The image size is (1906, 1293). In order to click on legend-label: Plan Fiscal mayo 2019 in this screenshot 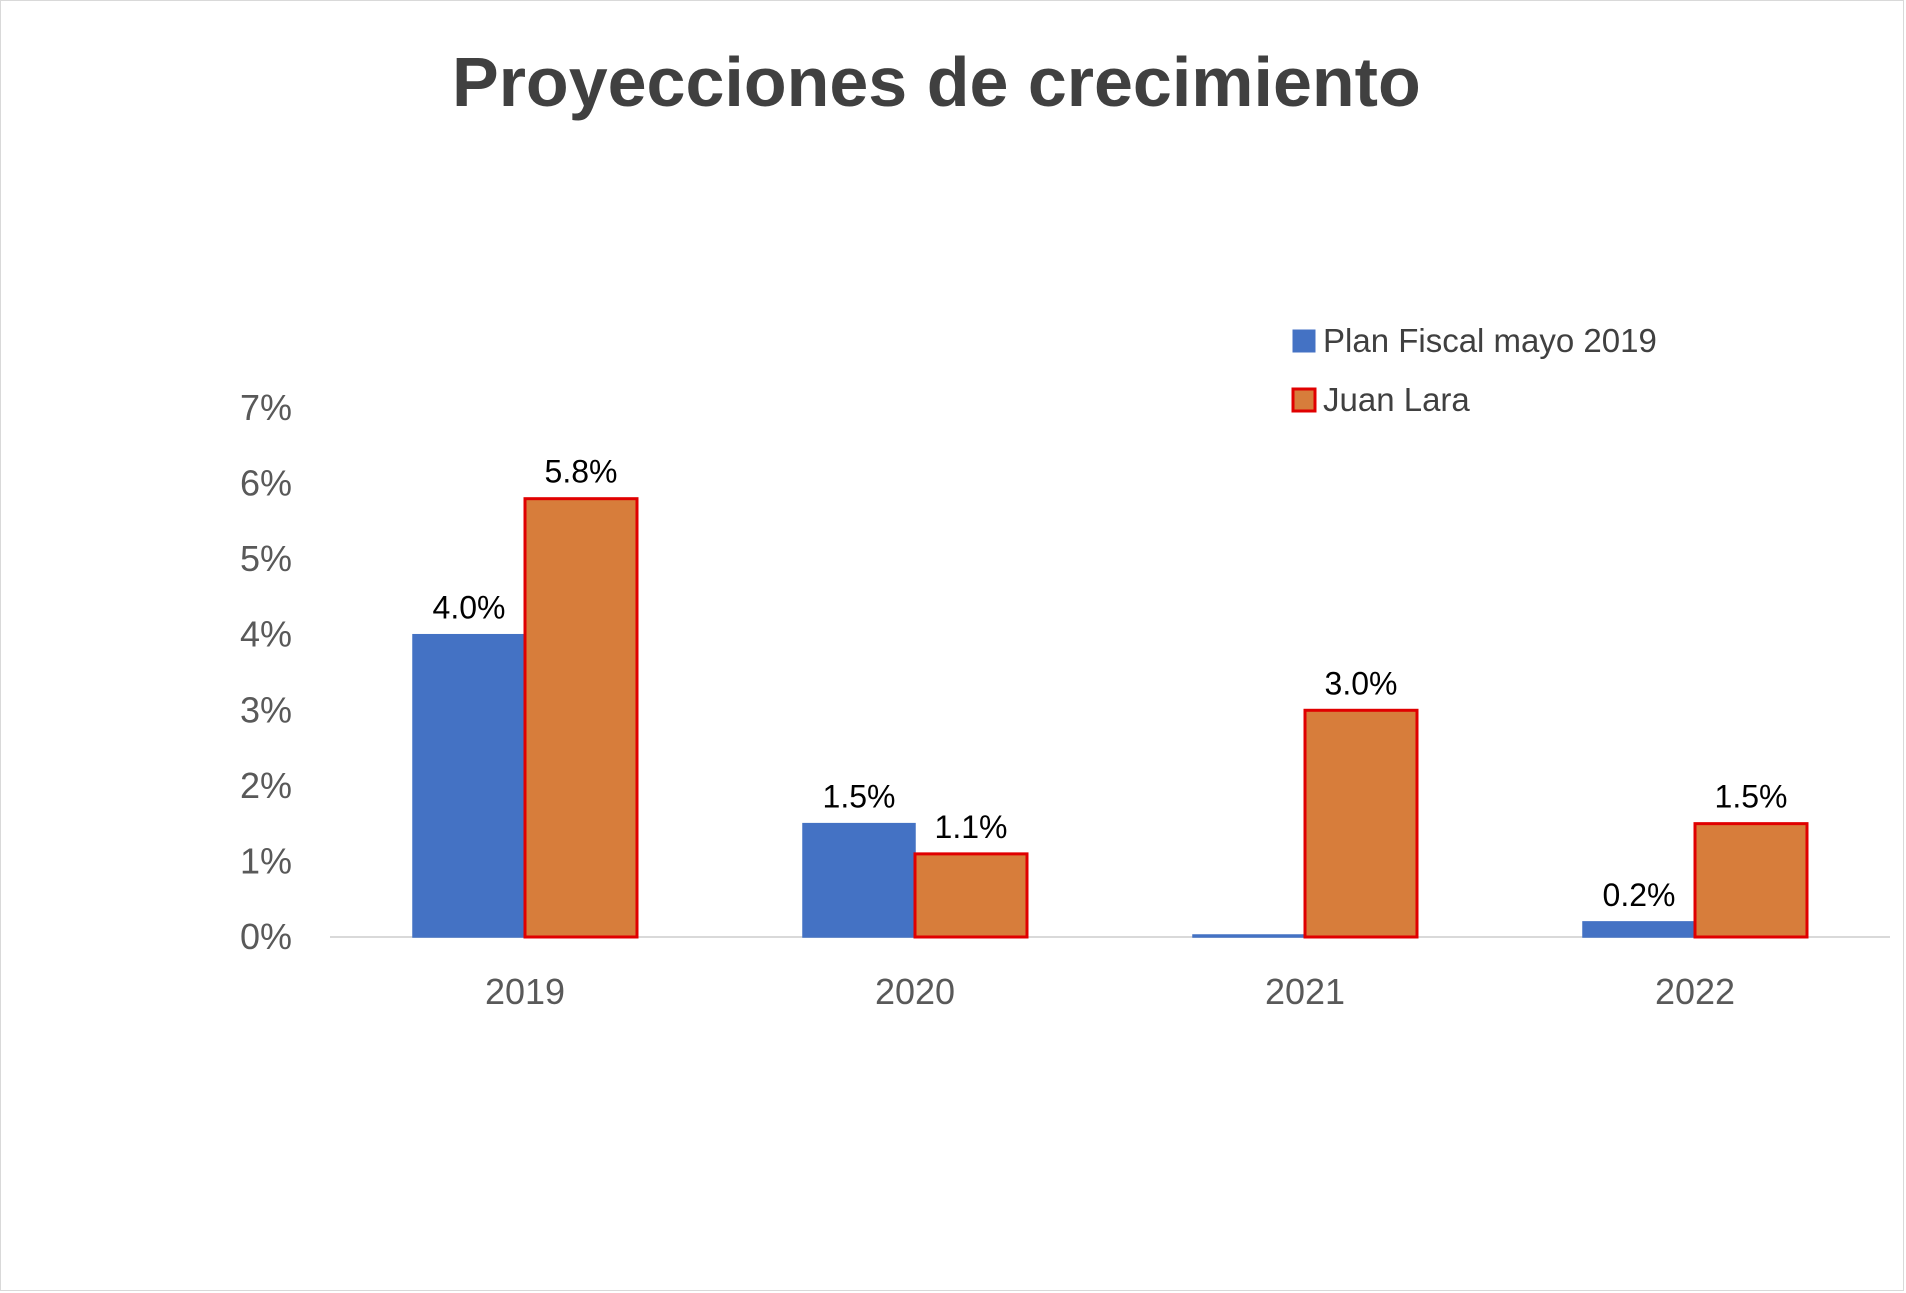, I will do `click(1490, 340)`.